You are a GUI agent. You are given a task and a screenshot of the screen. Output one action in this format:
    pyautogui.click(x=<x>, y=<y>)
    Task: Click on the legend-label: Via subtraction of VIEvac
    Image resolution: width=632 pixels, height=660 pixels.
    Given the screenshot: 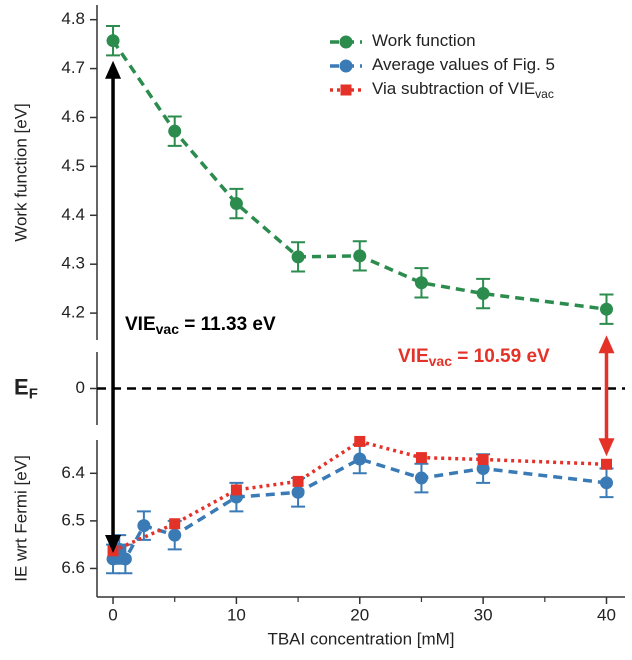 What is the action you would take?
    pyautogui.click(x=463, y=90)
    